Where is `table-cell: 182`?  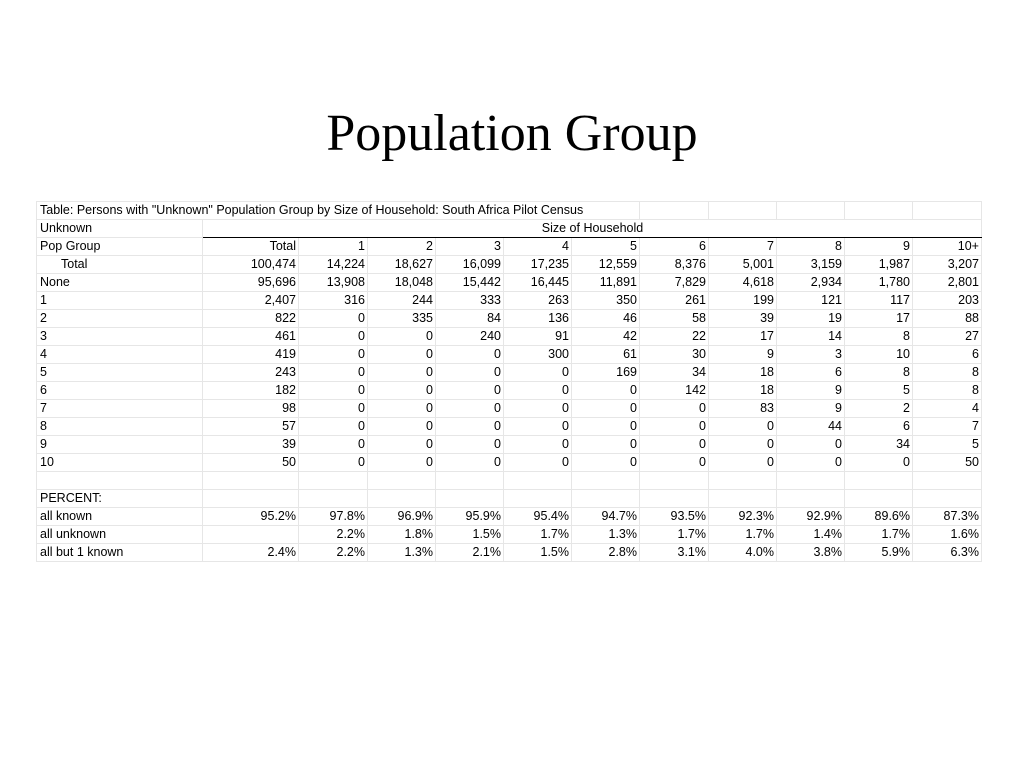 table-cell: 182 is located at coordinates (250, 390).